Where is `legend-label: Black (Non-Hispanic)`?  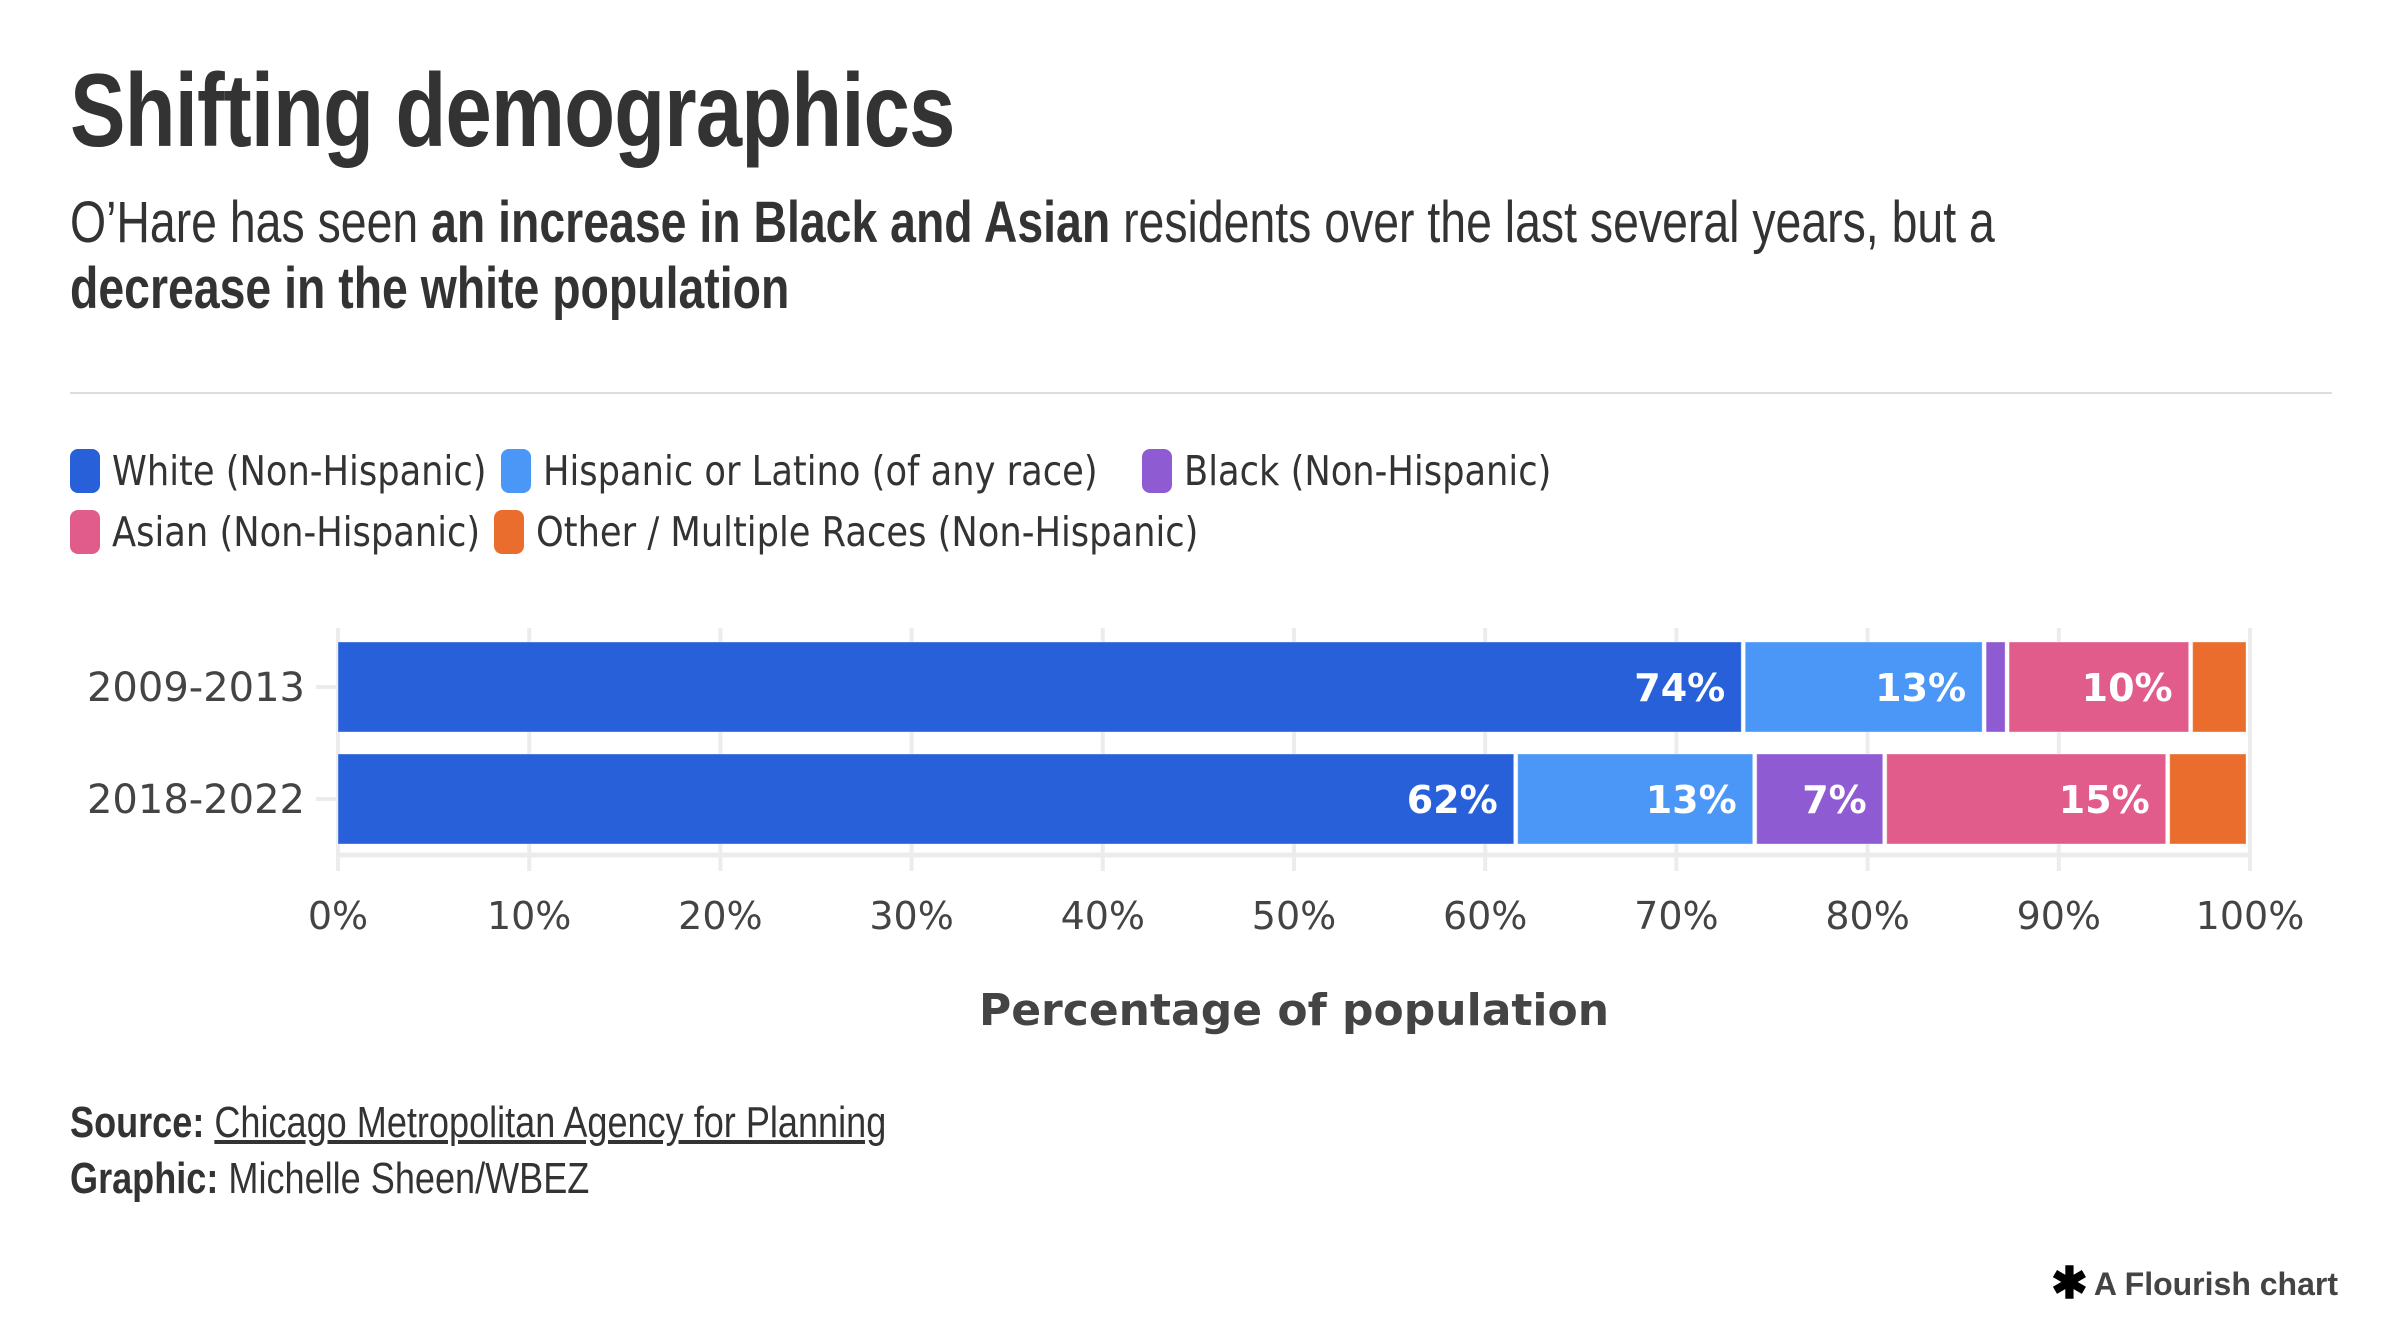 legend-label: Black (Non-Hispanic) is located at coordinates (1368, 470).